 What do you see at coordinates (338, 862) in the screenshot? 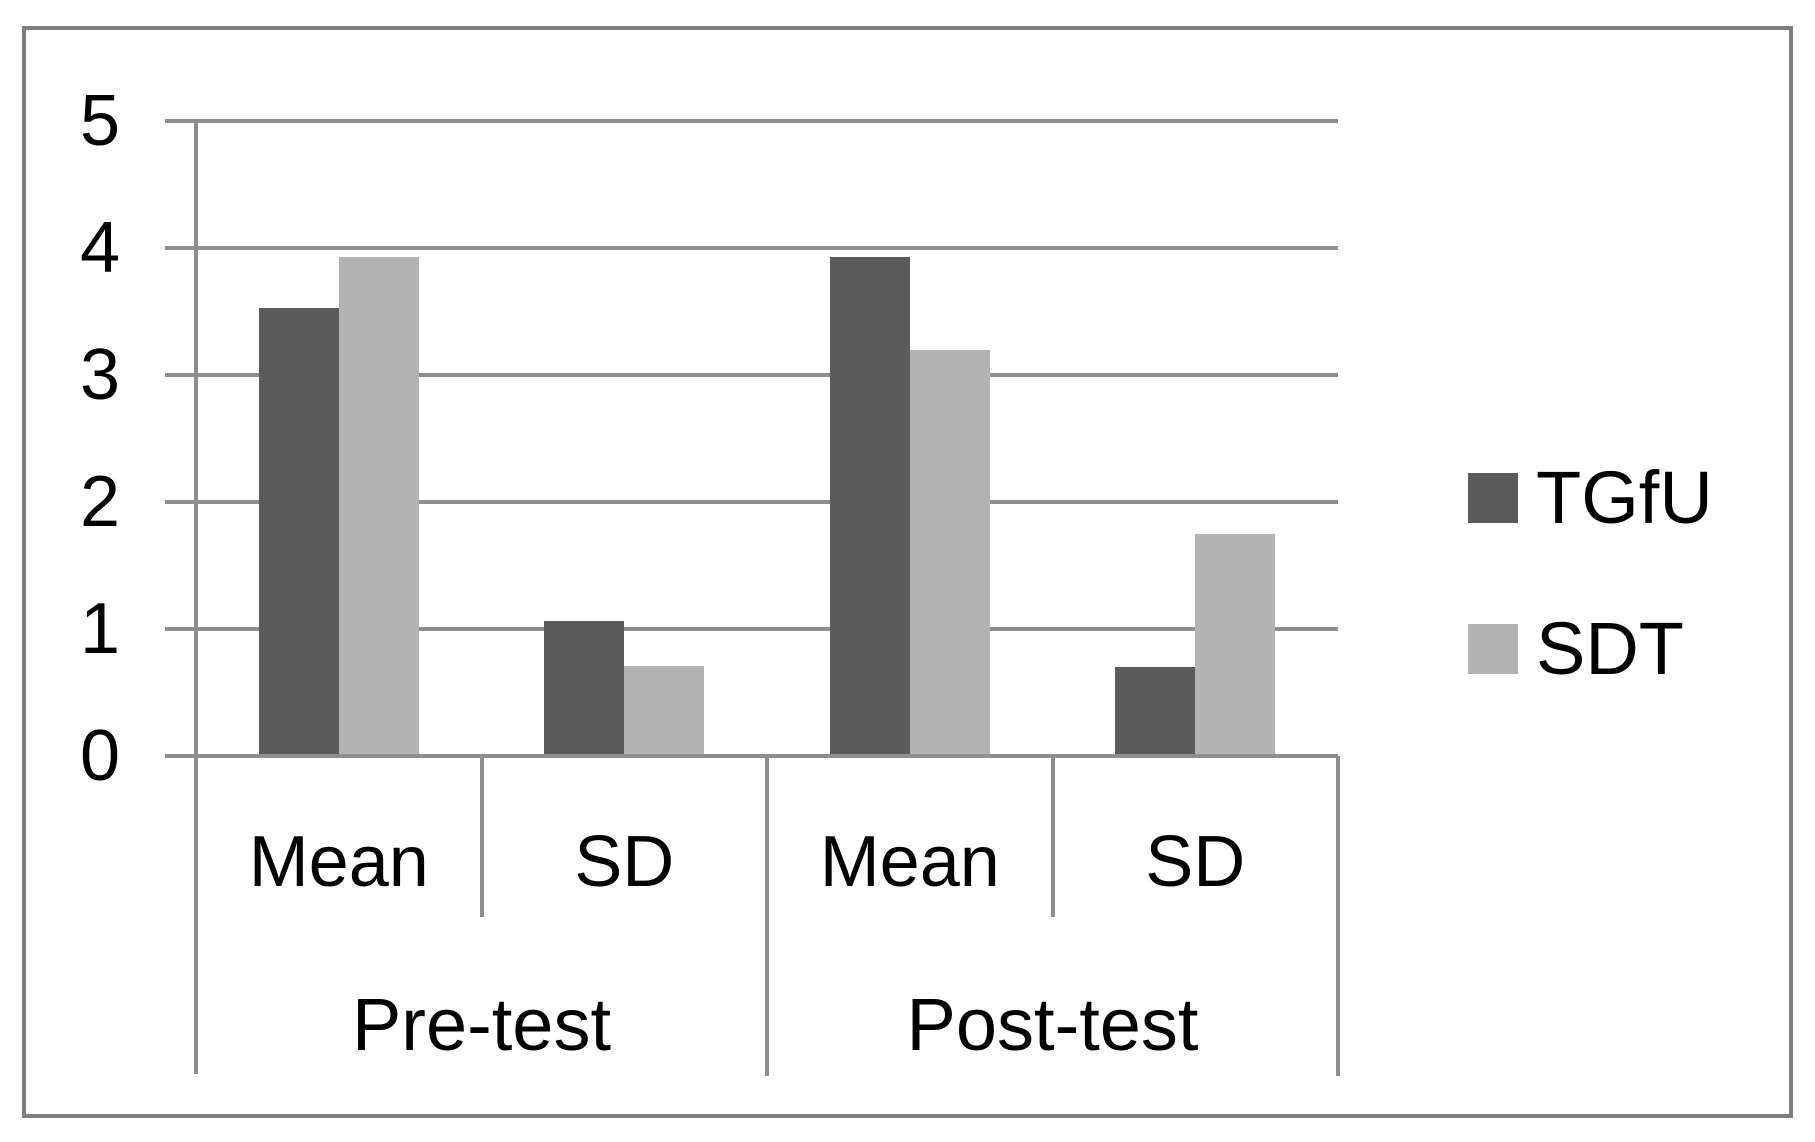
I see `category-label-mean-0: Mean` at bounding box center [338, 862].